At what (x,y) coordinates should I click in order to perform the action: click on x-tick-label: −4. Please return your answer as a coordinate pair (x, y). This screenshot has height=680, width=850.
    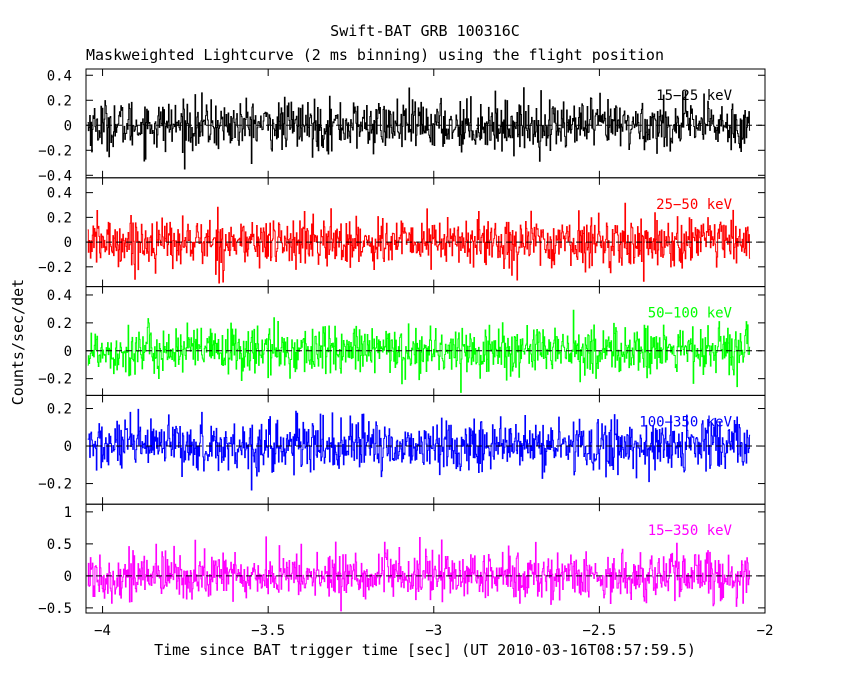
    Looking at the image, I should click on (102, 631).